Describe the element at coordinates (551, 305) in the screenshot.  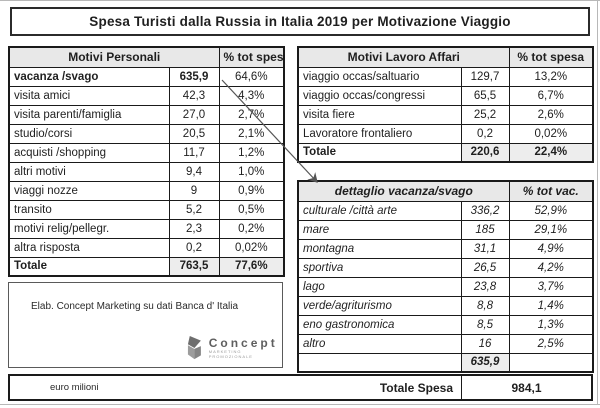
I see `cell-pct: 1,4%` at that location.